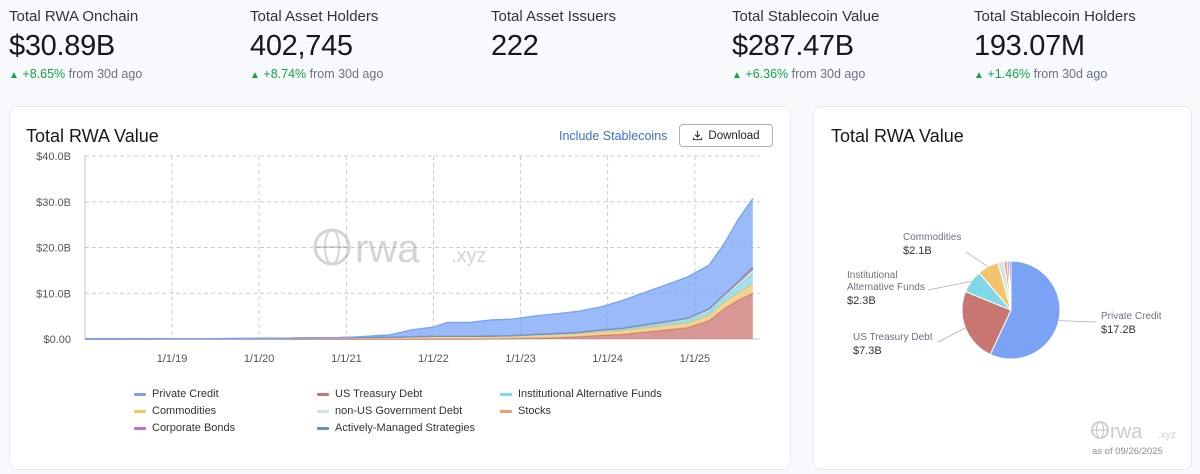 This screenshot has height=474, width=1200. What do you see at coordinates (767, 74) in the screenshot?
I see `change-pct: +6.36%` at bounding box center [767, 74].